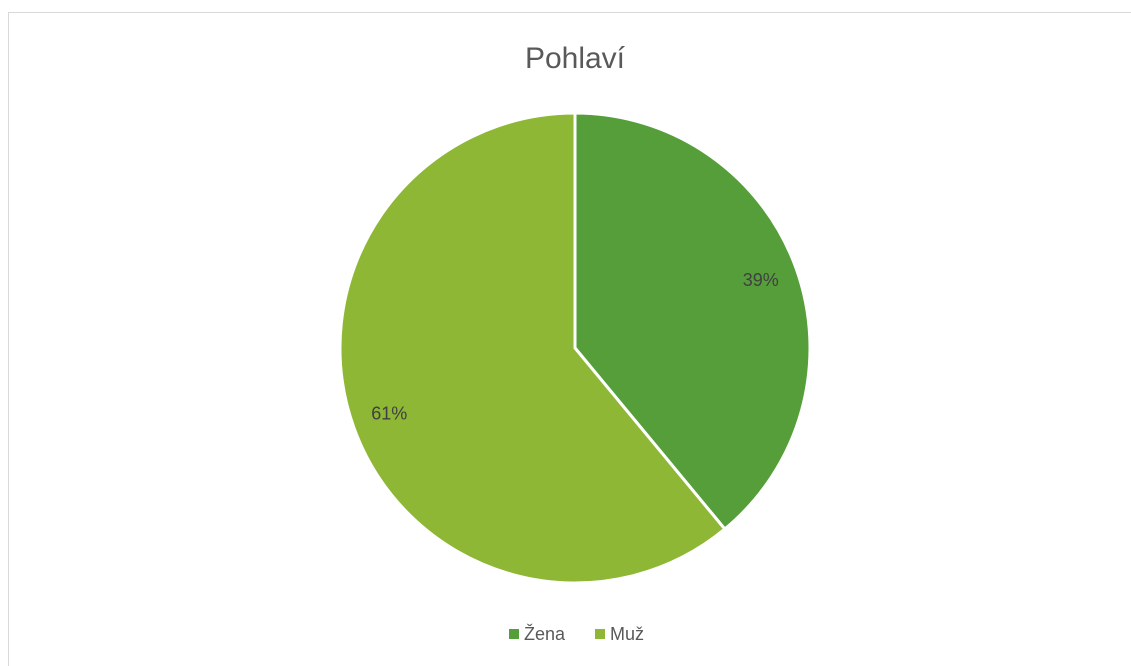  What do you see at coordinates (545, 634) in the screenshot?
I see `legend-label: Žena` at bounding box center [545, 634].